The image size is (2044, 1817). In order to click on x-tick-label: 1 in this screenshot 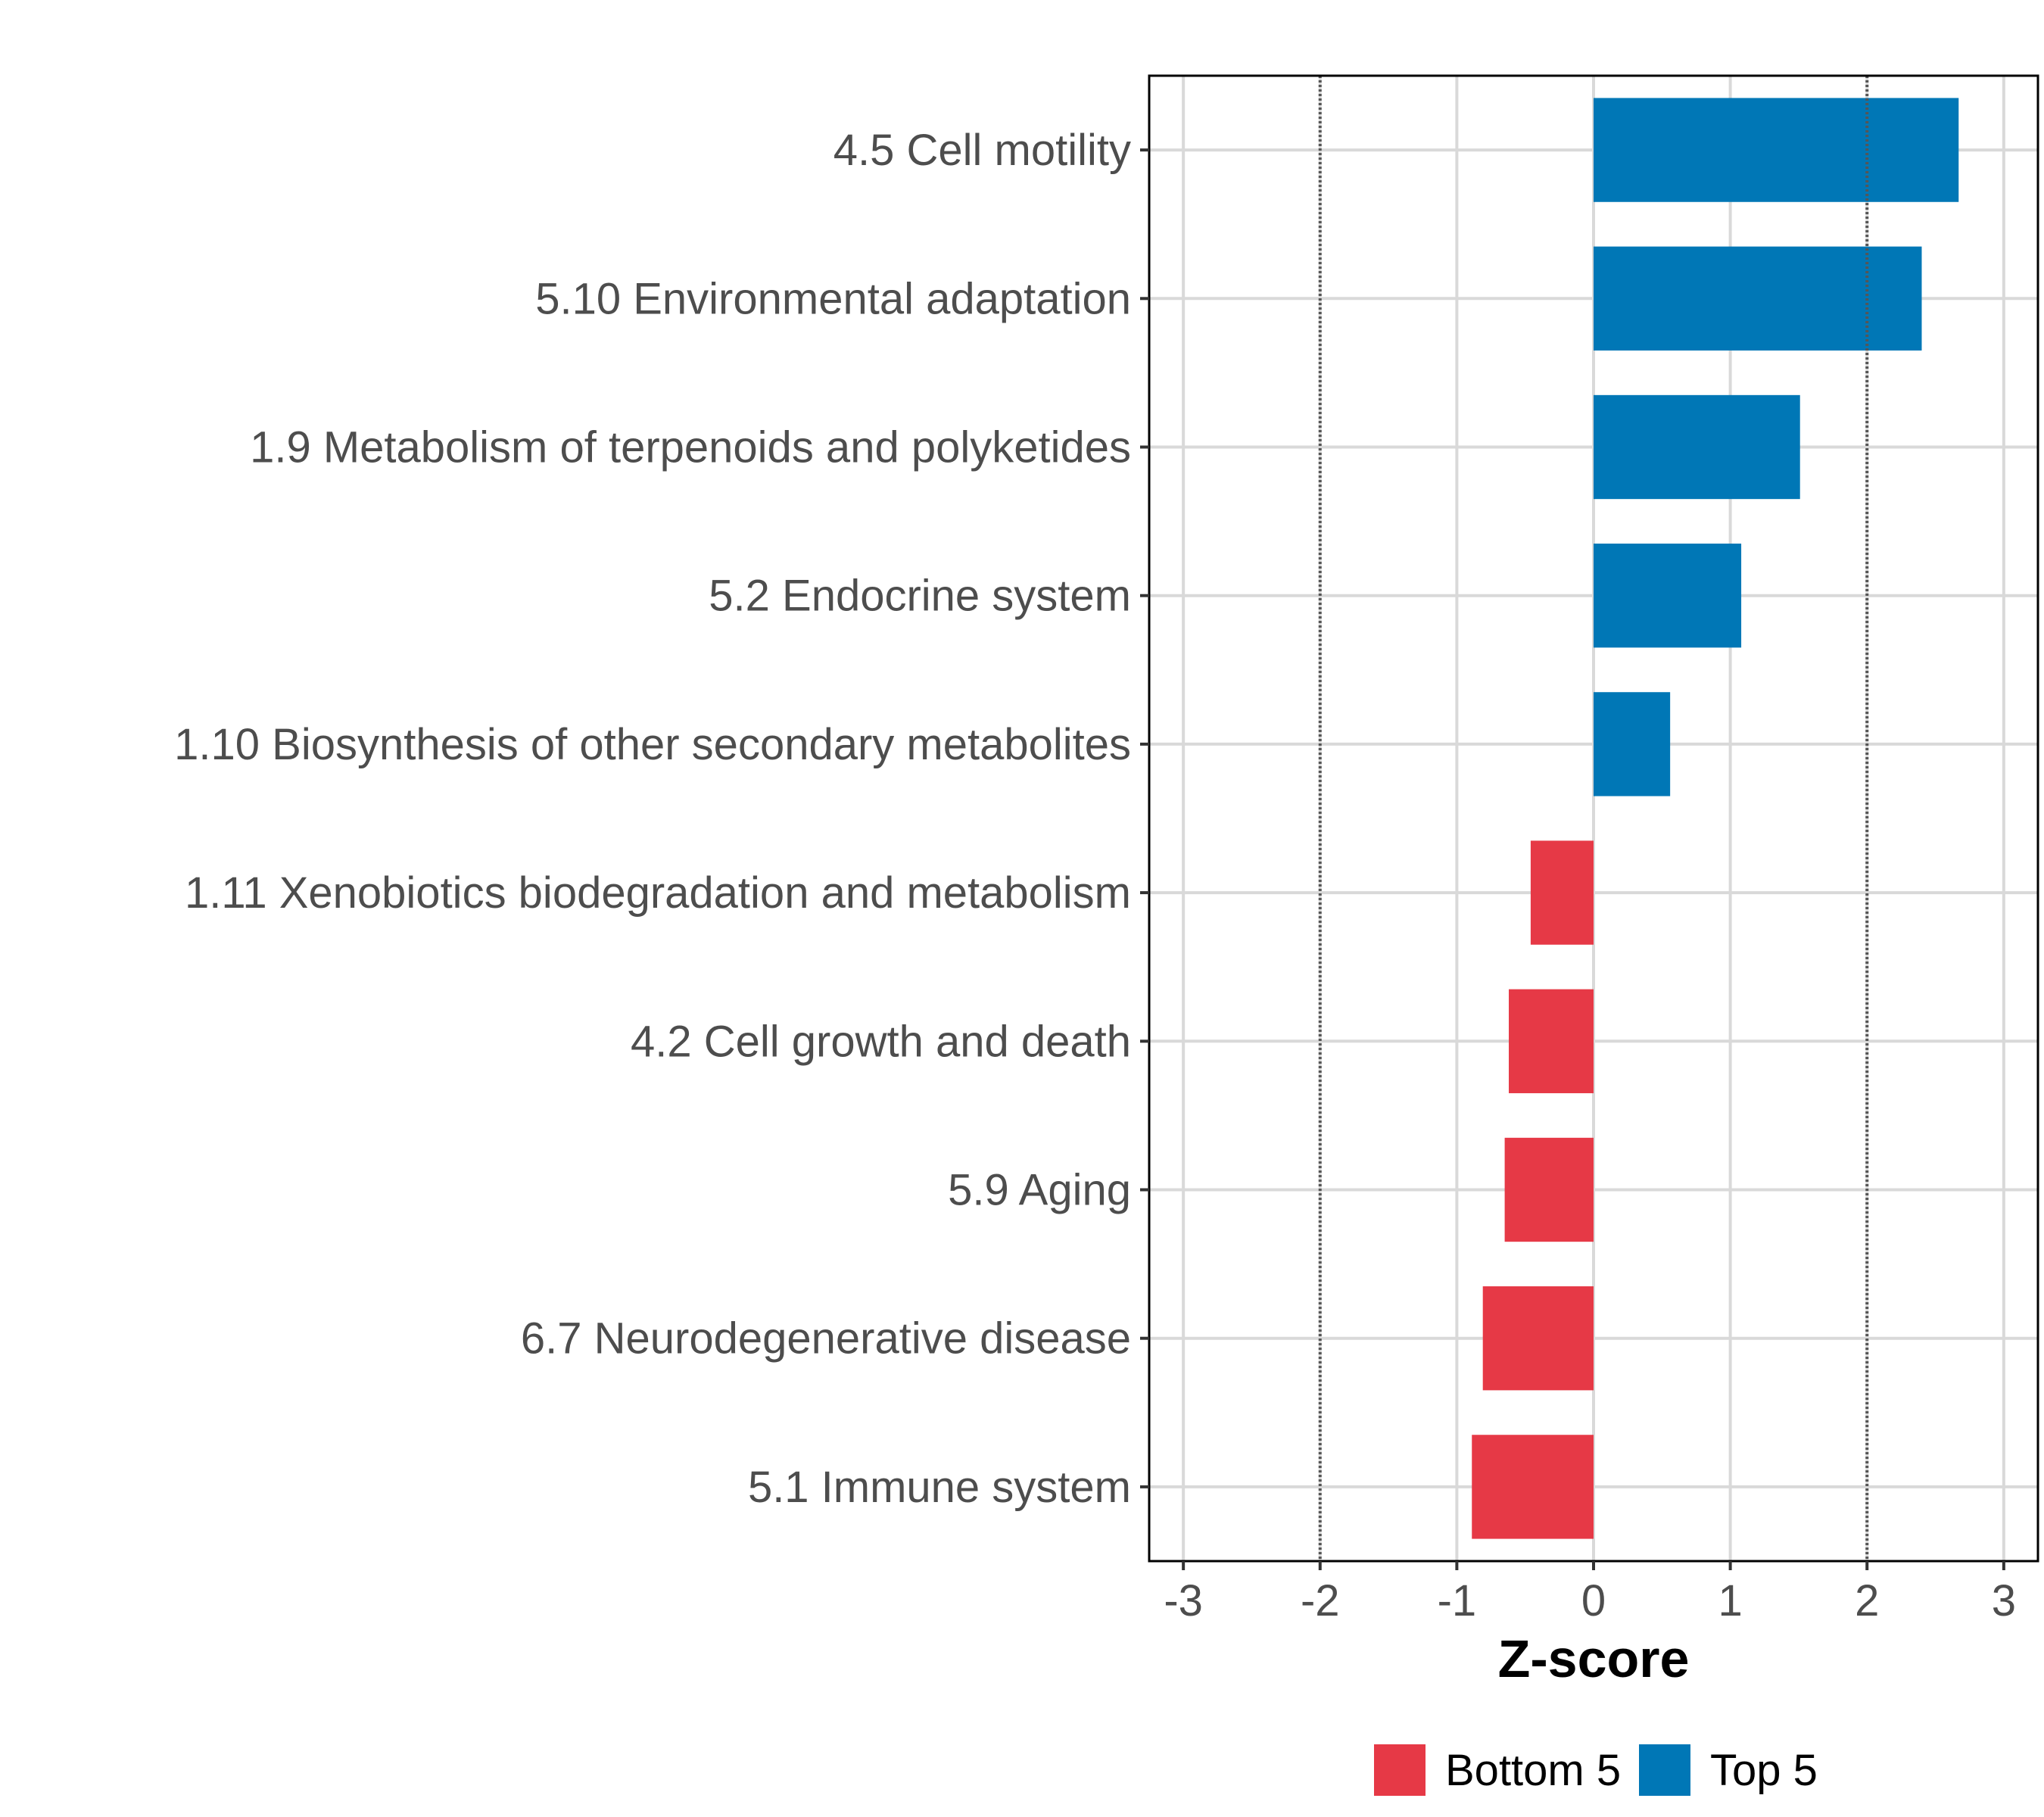, I will do `click(1730, 1600)`.